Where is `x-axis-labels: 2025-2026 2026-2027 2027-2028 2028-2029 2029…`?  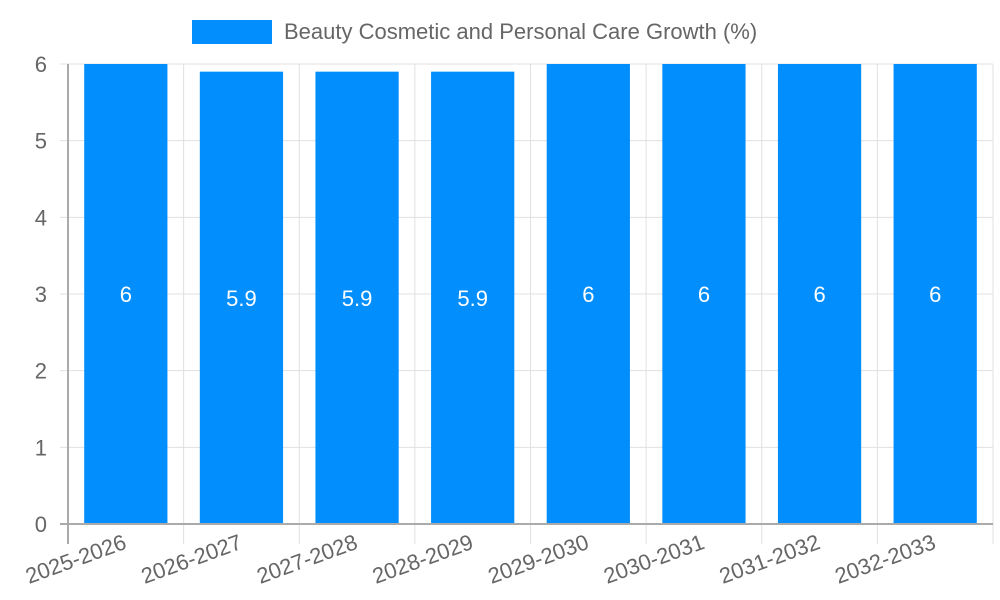 x-axis-labels: 2025-2026 2026-2027 2027-2028 2028-2029 2029… is located at coordinates (480, 558).